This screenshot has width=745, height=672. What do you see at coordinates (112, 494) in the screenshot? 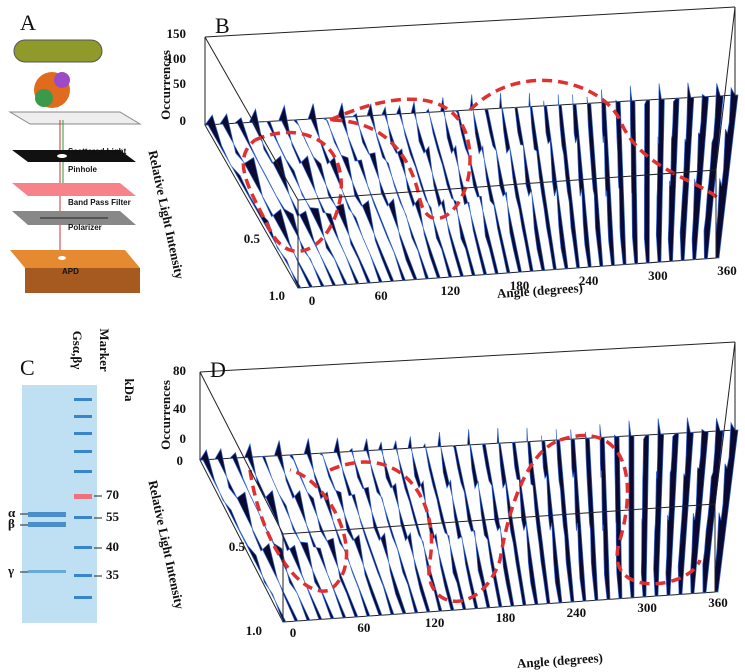
I see `marker-label: 70` at bounding box center [112, 494].